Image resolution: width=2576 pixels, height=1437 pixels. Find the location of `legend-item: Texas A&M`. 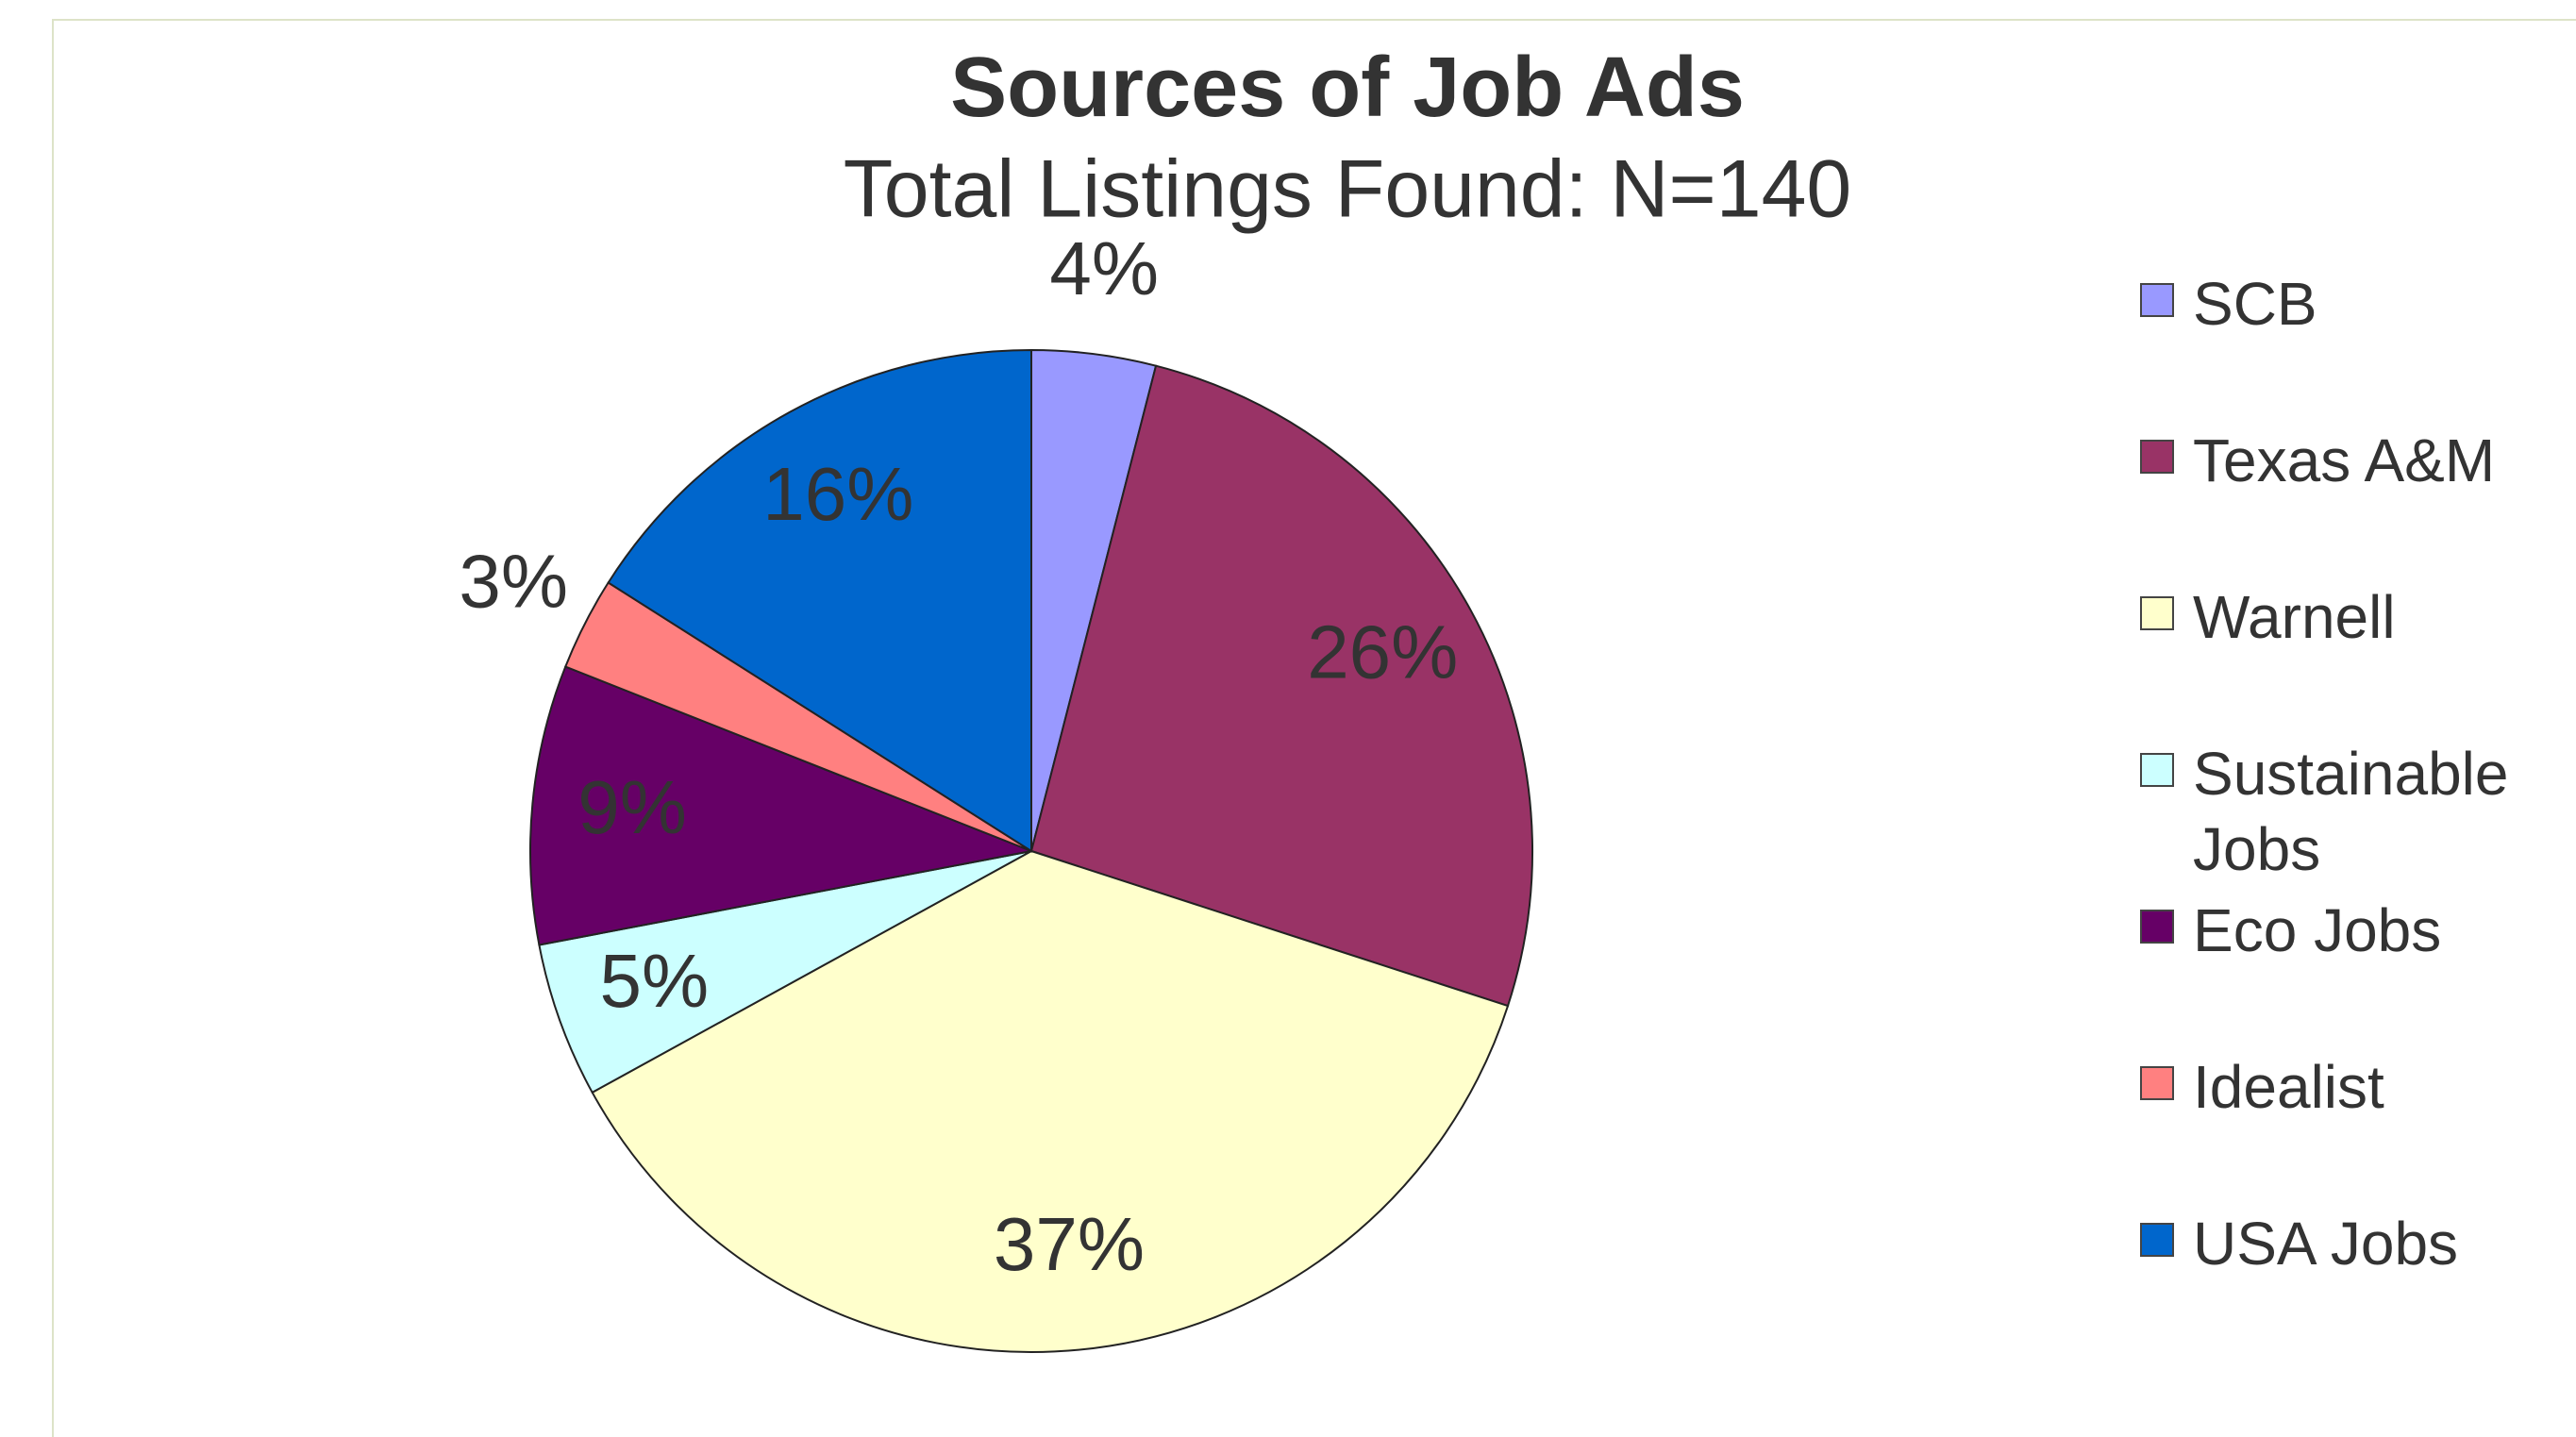

legend-item: Texas A&M is located at coordinates (2355, 460).